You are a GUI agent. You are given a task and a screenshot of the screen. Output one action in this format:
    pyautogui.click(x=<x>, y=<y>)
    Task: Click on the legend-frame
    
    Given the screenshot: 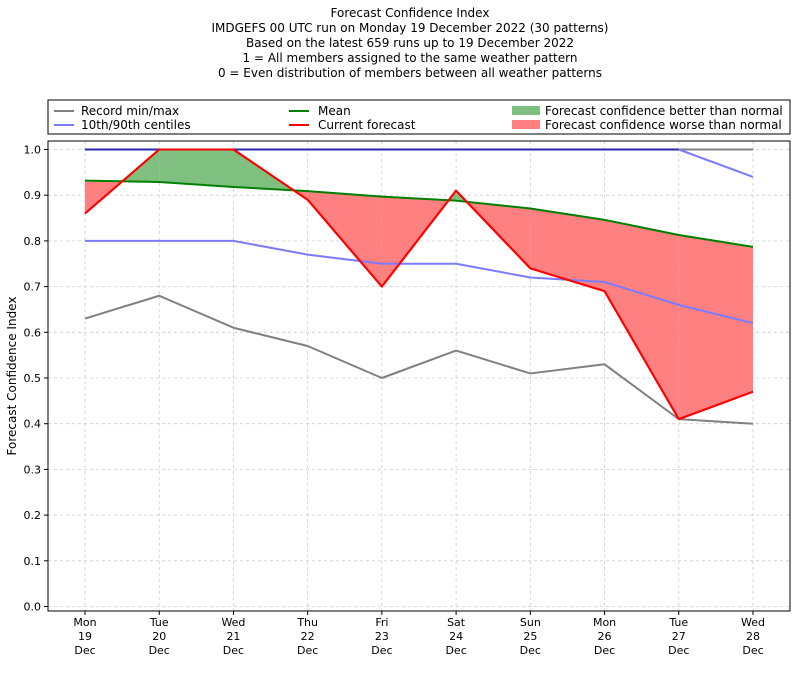 What is the action you would take?
    pyautogui.click(x=419, y=117)
    